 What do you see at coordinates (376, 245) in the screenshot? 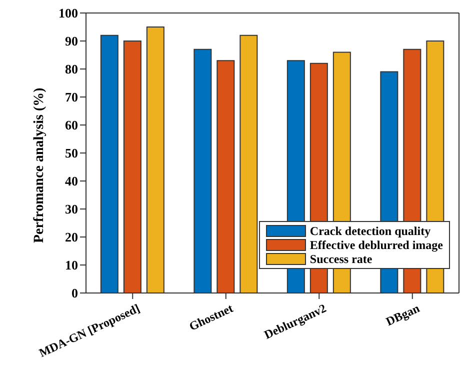
I see `legend-label: Effective deblurred image` at bounding box center [376, 245].